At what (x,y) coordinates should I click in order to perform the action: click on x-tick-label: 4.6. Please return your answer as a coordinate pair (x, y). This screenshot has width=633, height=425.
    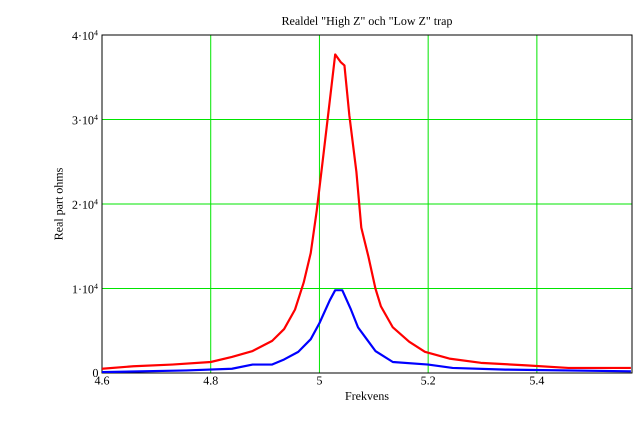
    Looking at the image, I should click on (102, 380).